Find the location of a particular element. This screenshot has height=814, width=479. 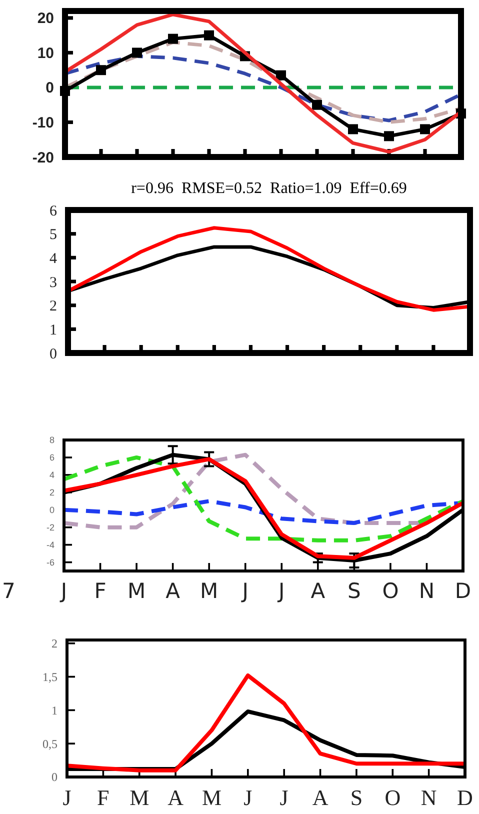

y-tick-label: 8 is located at coordinates (51, 440).